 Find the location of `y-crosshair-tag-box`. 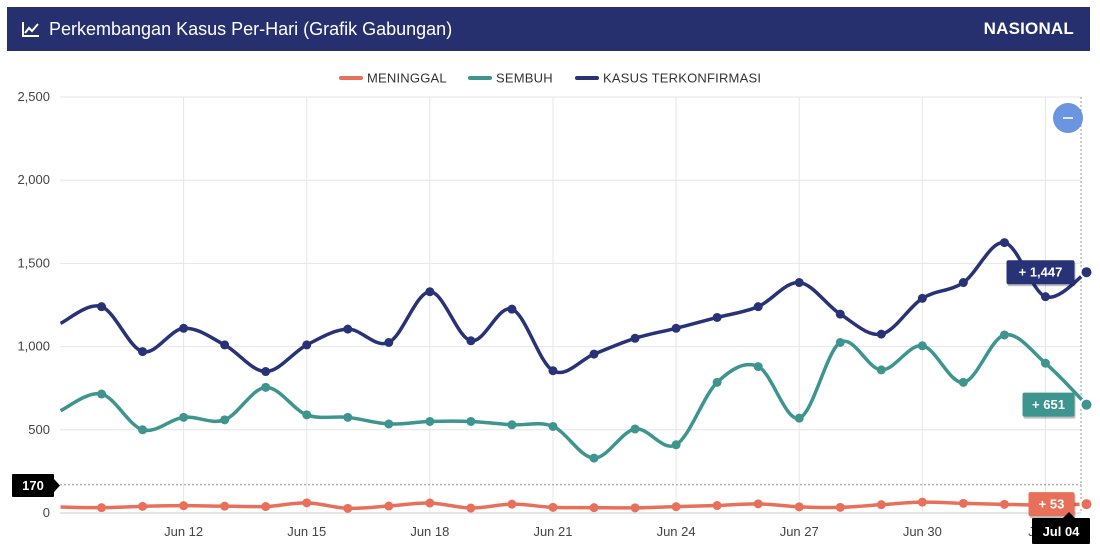

y-crosshair-tag-box is located at coordinates (33, 485).